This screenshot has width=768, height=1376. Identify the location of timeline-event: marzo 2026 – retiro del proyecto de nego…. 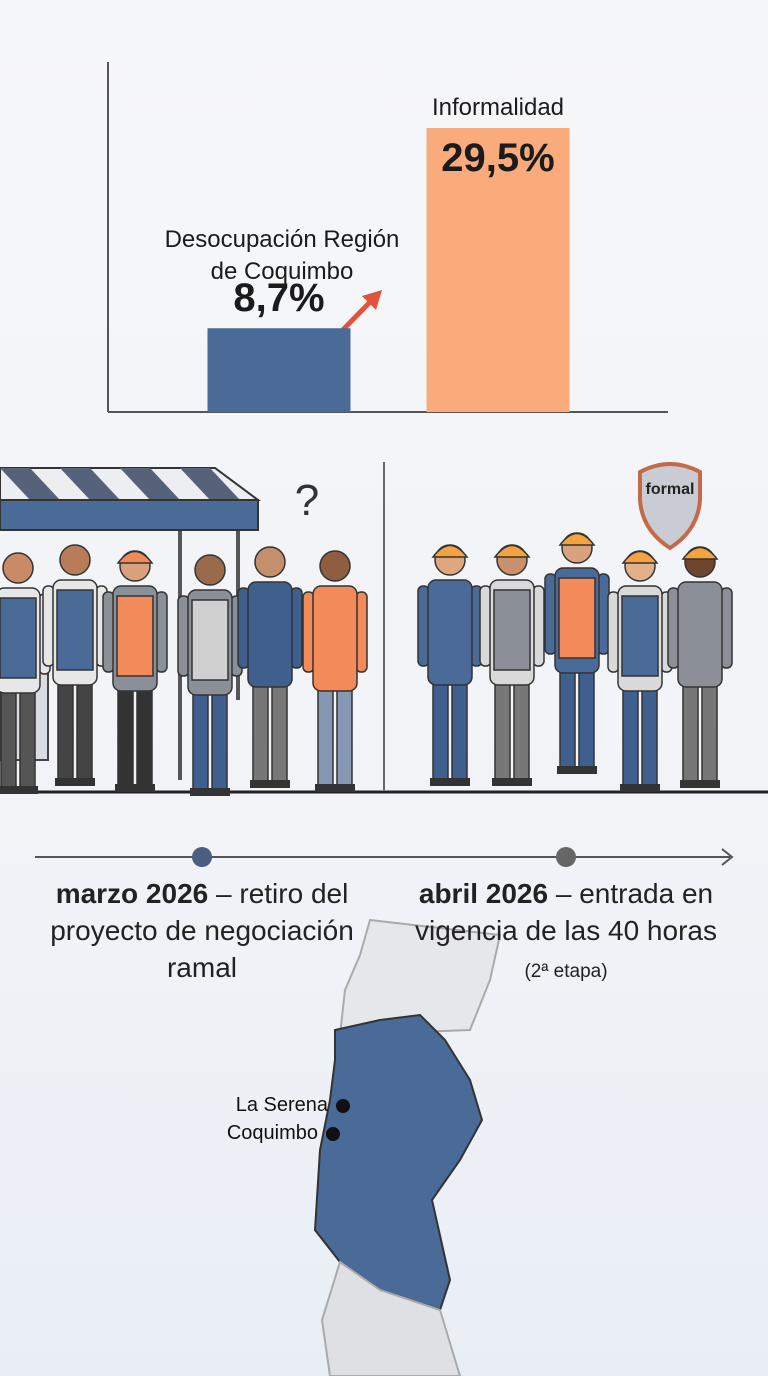
(202, 930).